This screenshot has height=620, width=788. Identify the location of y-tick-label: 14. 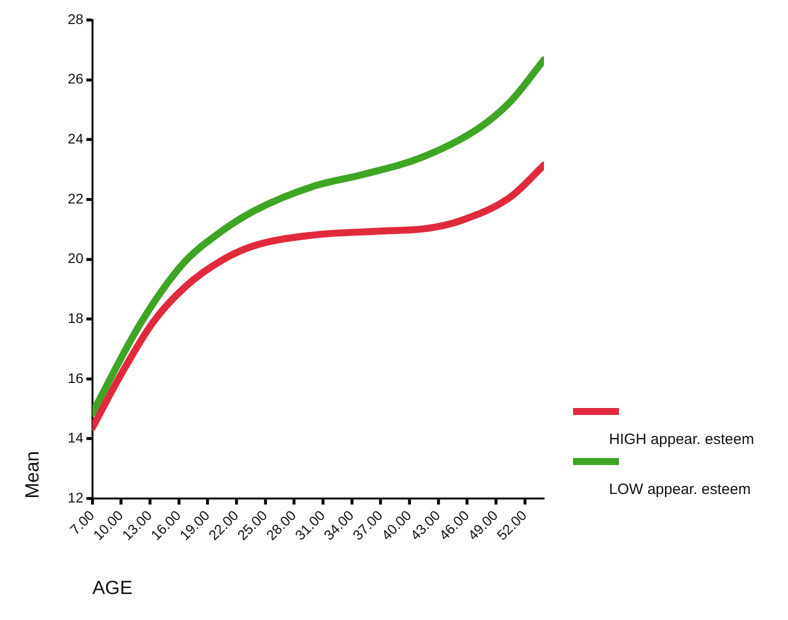
(76, 438).